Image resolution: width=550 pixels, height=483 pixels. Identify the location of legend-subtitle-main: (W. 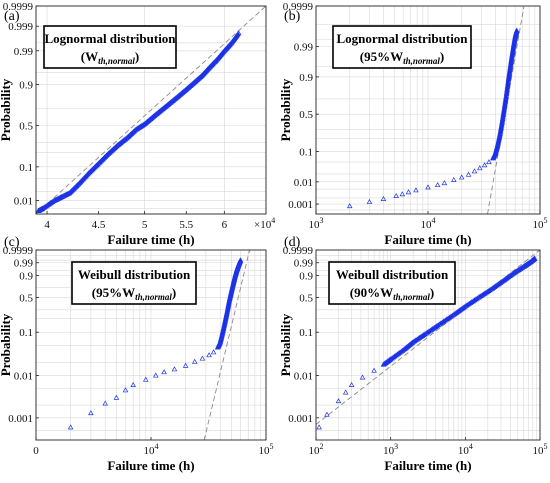
(89, 56).